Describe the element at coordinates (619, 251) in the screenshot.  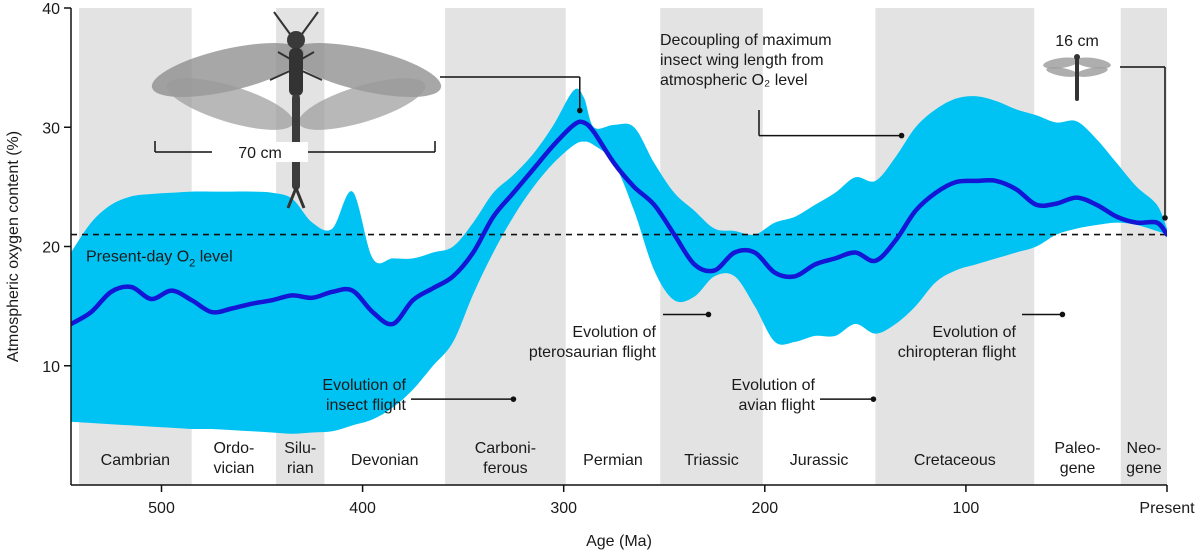
I see `reference-line-layer: Present-day O2 level` at that location.